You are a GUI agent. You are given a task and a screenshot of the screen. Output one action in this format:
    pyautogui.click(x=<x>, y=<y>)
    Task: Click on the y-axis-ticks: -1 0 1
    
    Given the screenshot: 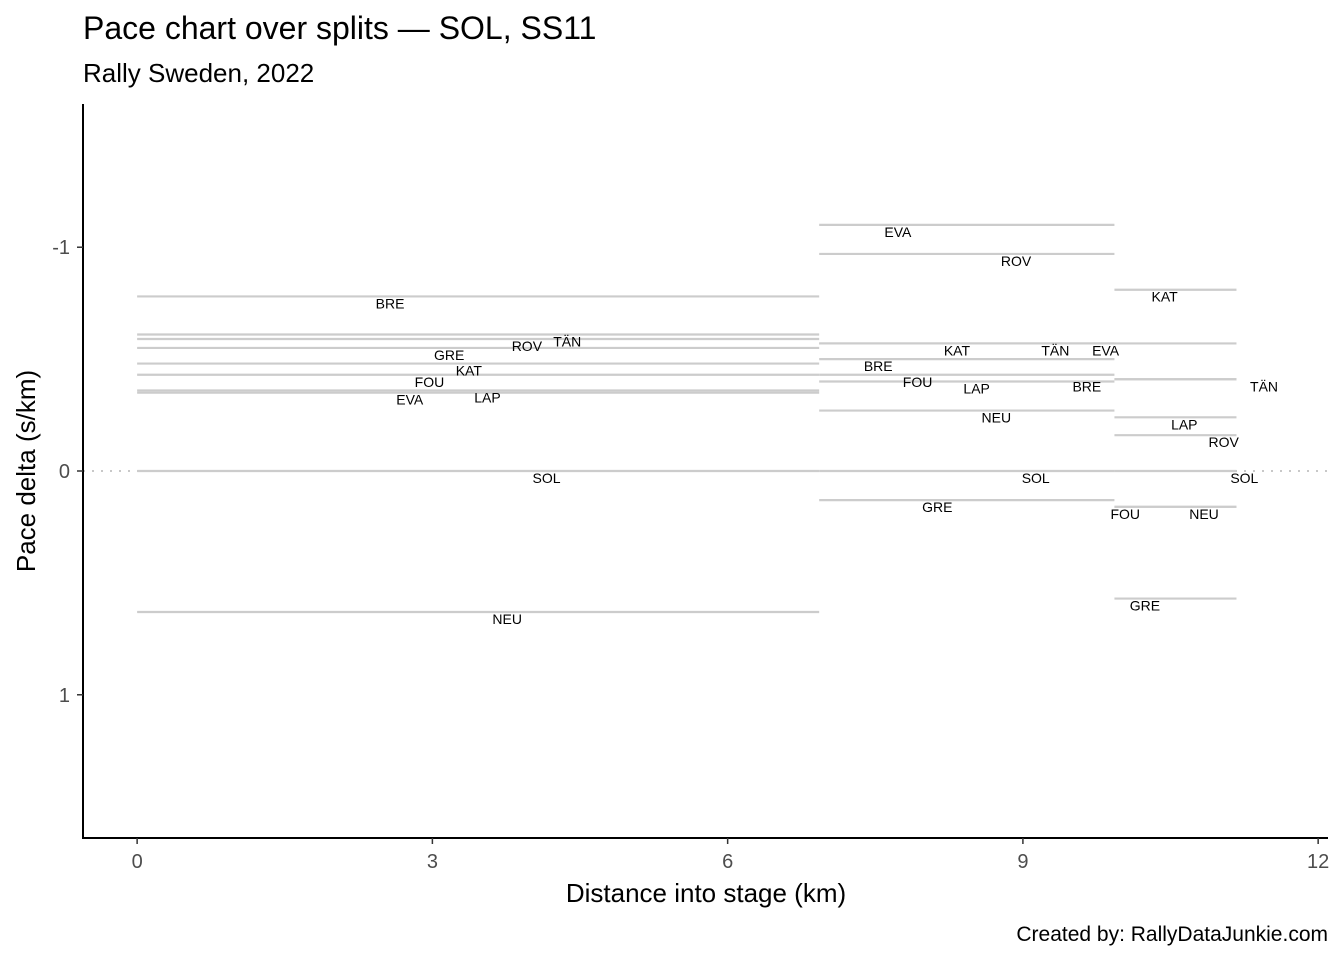 What is the action you would take?
    pyautogui.click(x=67, y=472)
    